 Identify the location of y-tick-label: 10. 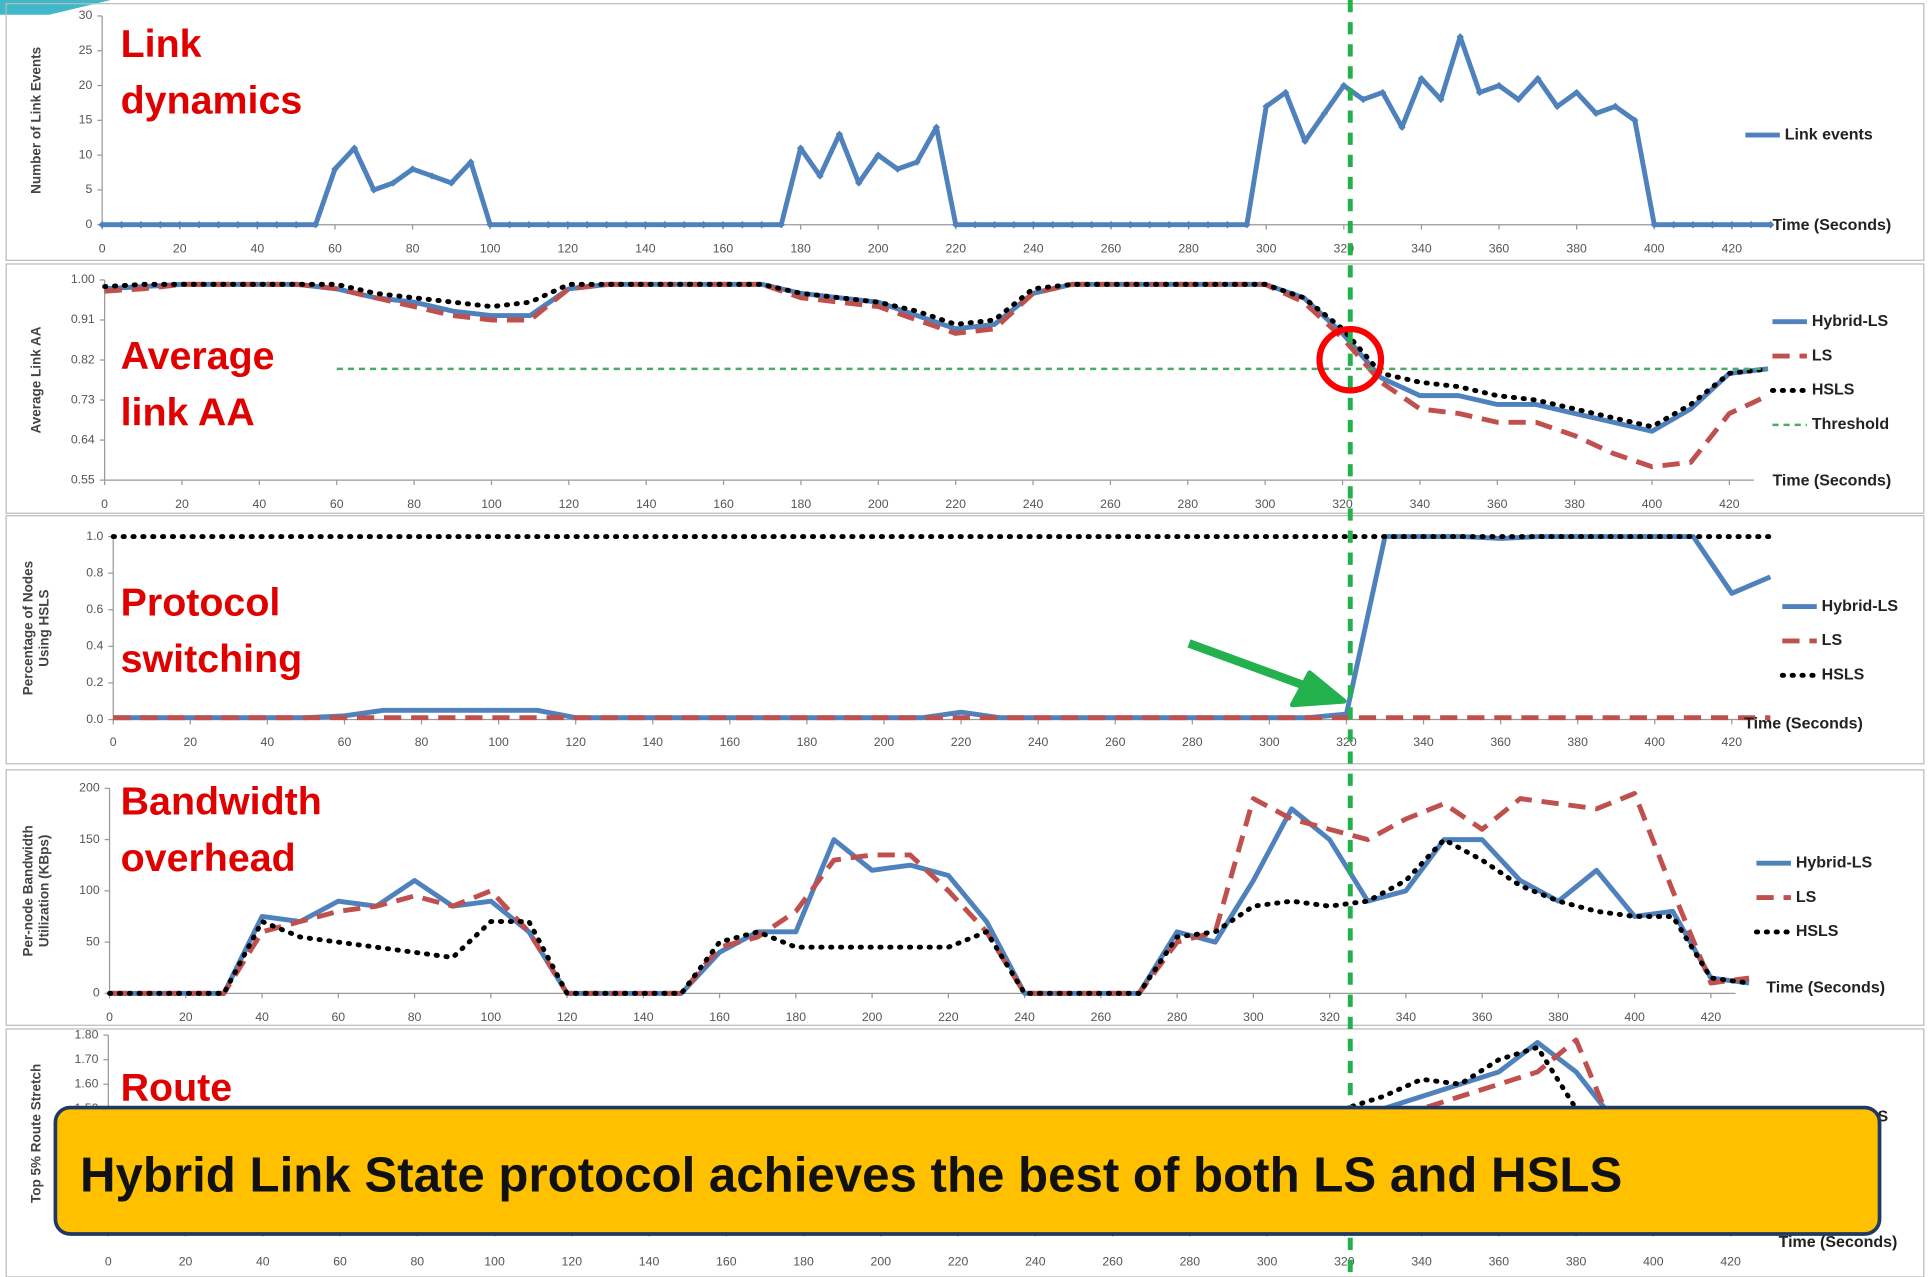
(86, 154).